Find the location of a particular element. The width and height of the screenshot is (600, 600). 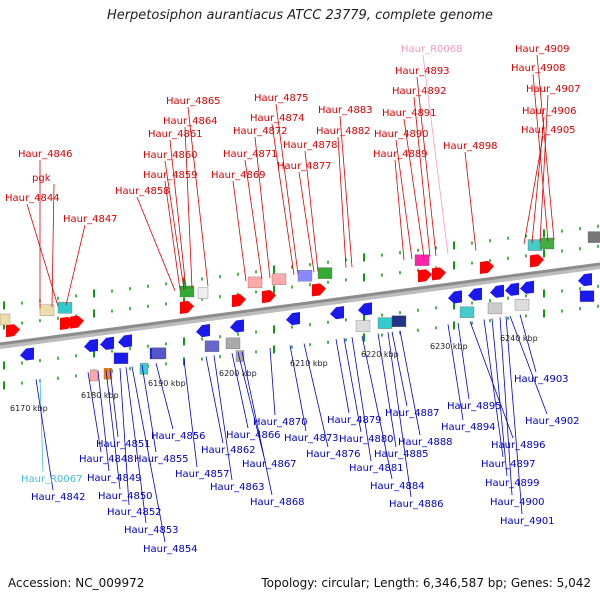

accession-text: Accession: NC_009972 is located at coordinates (76, 583).